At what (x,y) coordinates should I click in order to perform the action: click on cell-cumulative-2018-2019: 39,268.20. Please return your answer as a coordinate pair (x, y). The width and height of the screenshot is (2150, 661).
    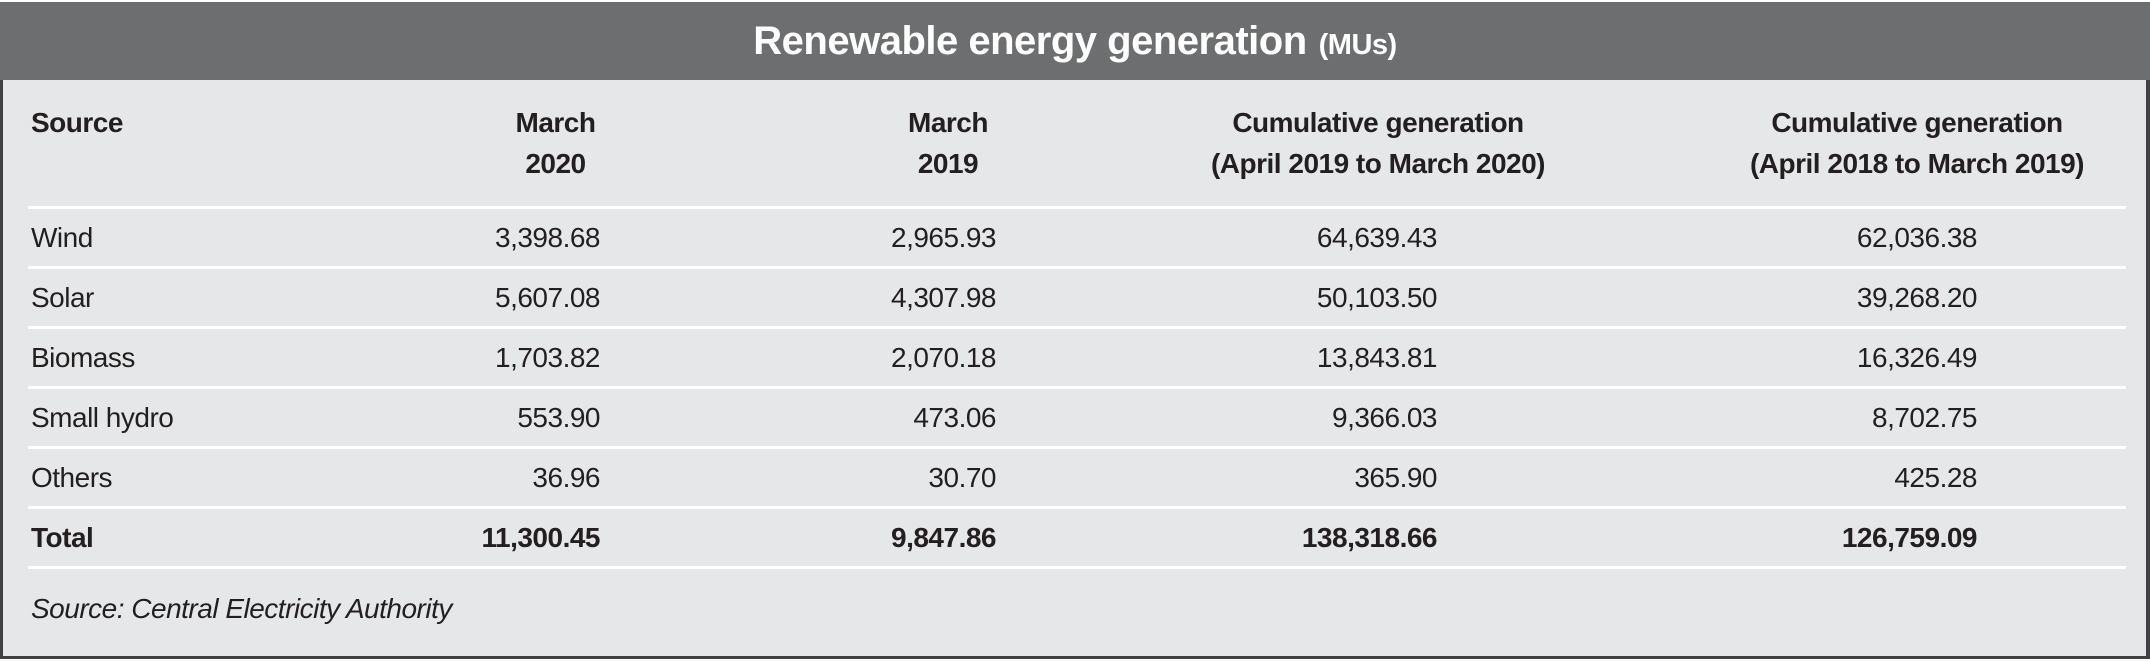
    Looking at the image, I should click on (1917, 297).